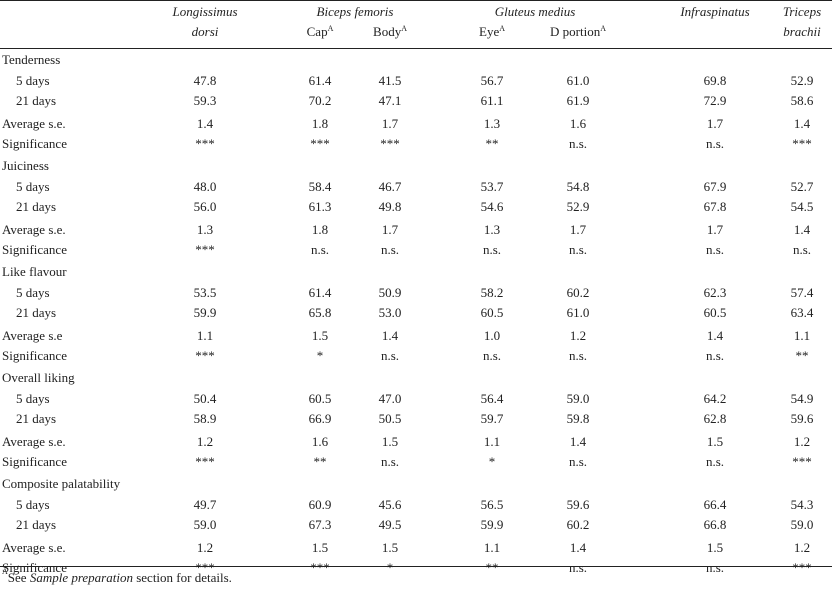 The height and width of the screenshot is (591, 832). Describe the element at coordinates (205, 80) in the screenshot. I see `table-cell: 47.8` at that location.